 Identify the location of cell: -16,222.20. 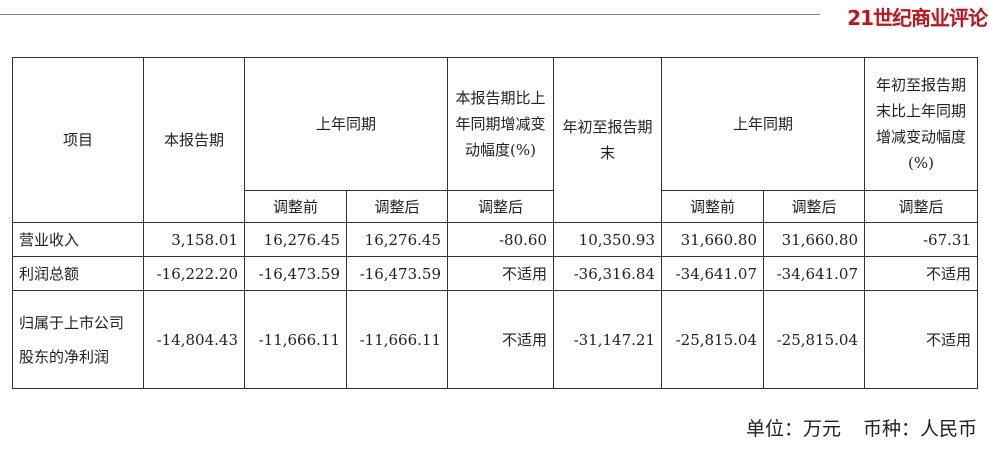
(194, 273).